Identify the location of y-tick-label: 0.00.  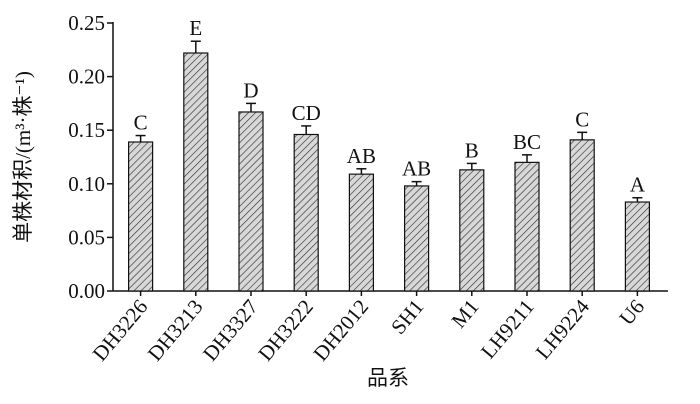
(86, 291).